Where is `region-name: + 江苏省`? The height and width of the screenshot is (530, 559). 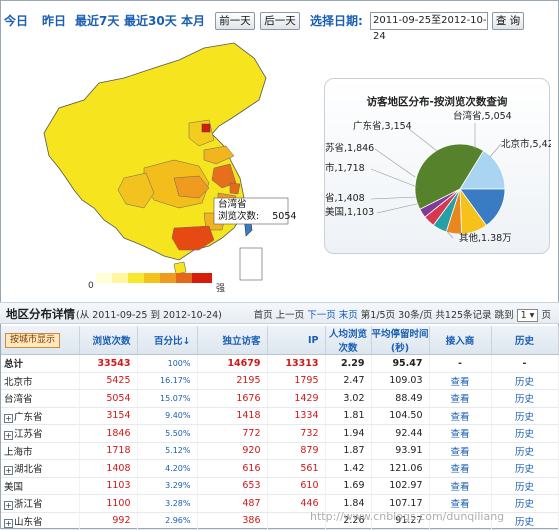 region-name: + 江苏省 is located at coordinates (40, 433).